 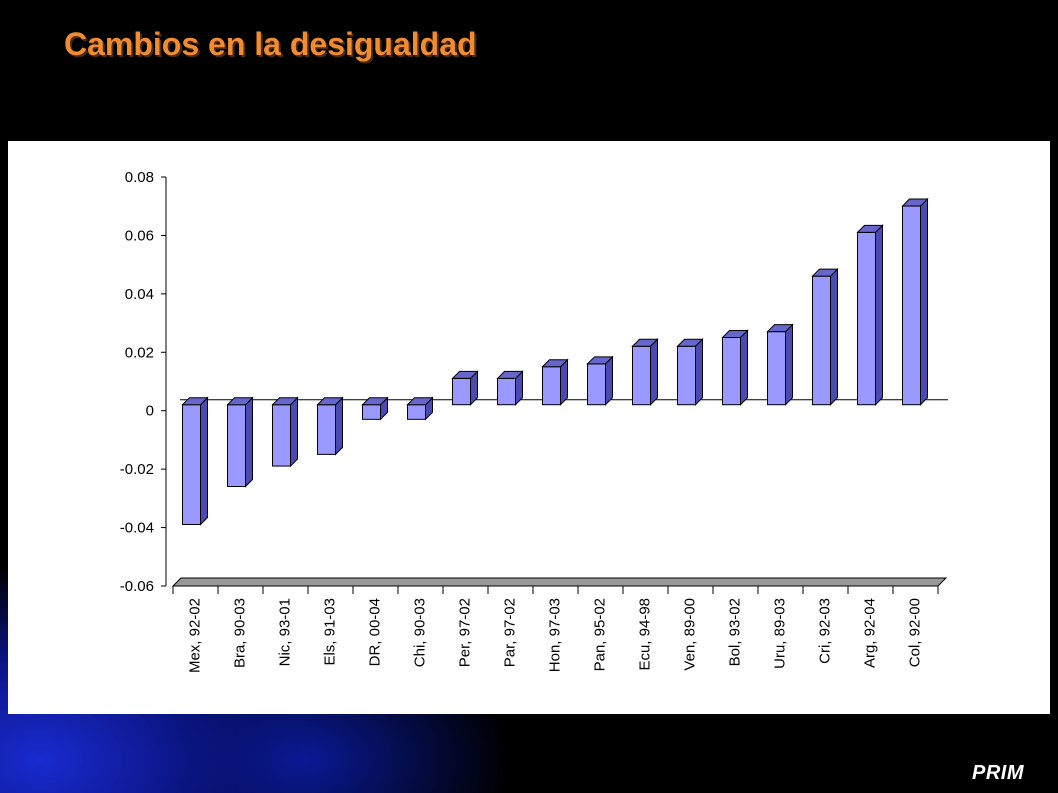 I want to click on y-tick-label: 0.06, so click(x=139, y=235).